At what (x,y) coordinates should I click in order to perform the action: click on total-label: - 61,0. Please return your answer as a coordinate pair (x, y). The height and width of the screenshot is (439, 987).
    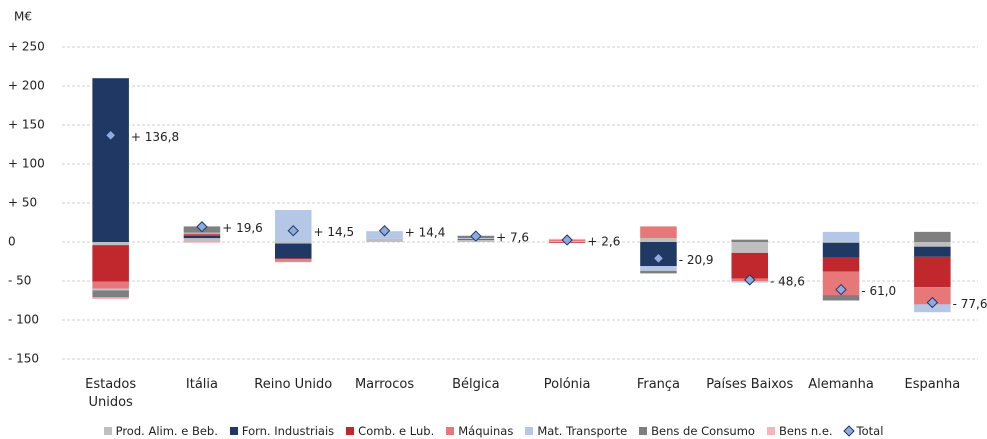
    Looking at the image, I should click on (878, 291).